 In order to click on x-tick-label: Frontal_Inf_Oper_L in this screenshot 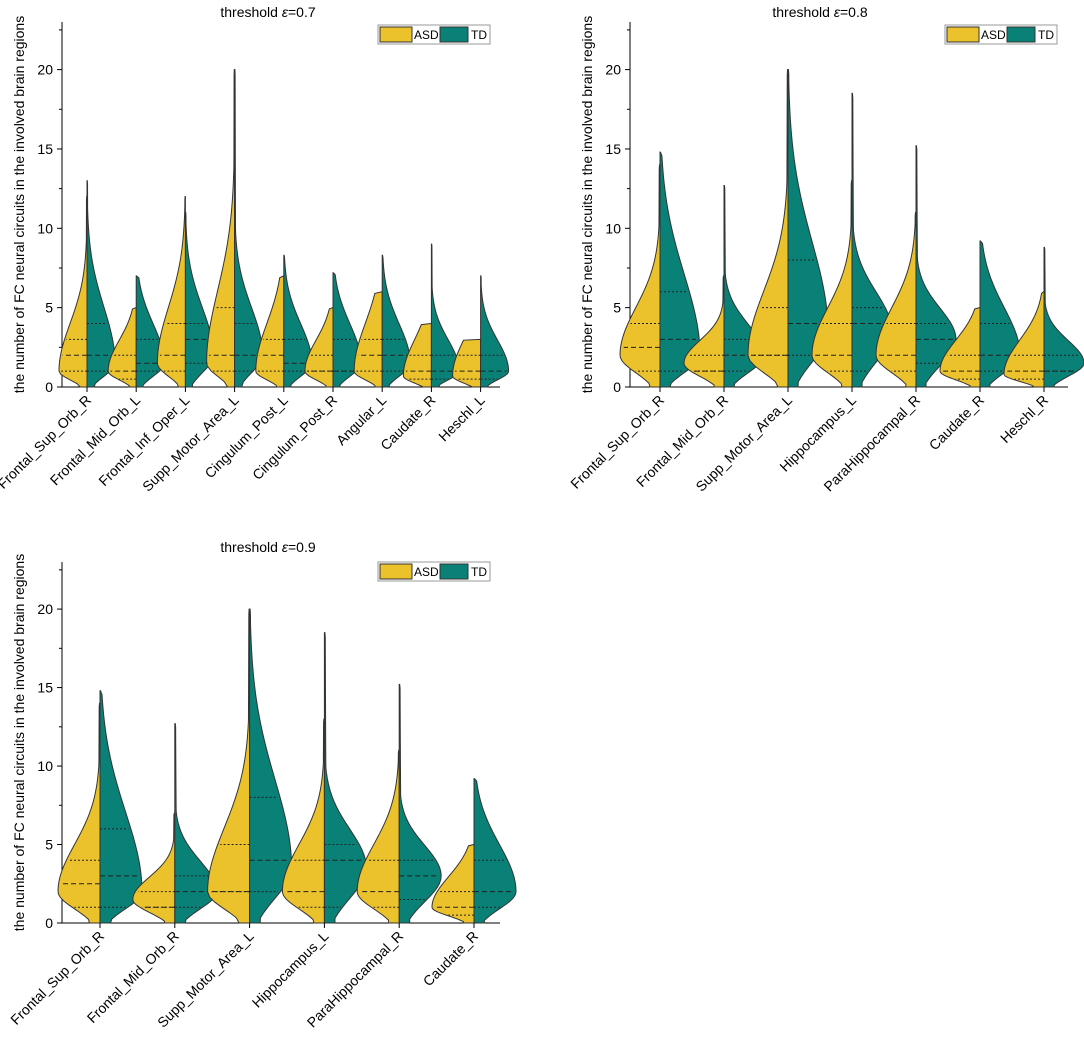, I will do `click(143, 440)`.